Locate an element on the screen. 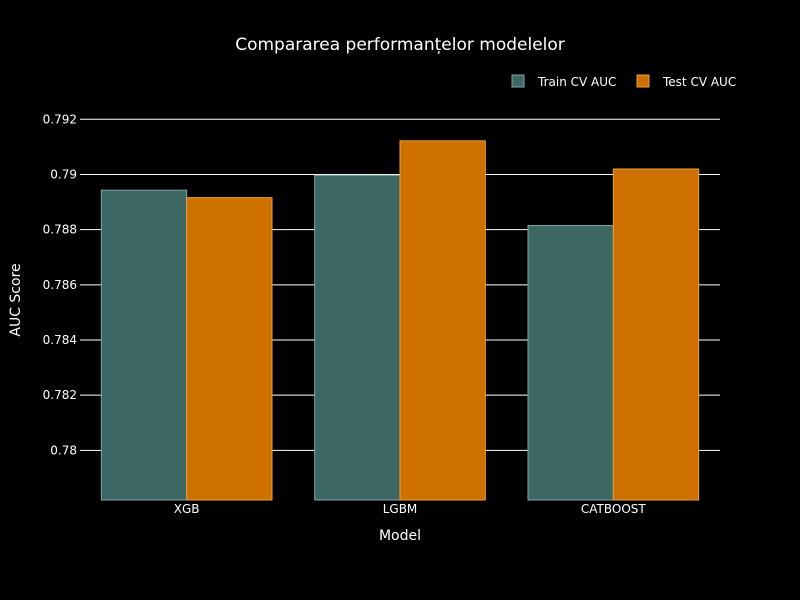 This screenshot has height=600, width=800. x-tick-label: LGBM is located at coordinates (400, 509).